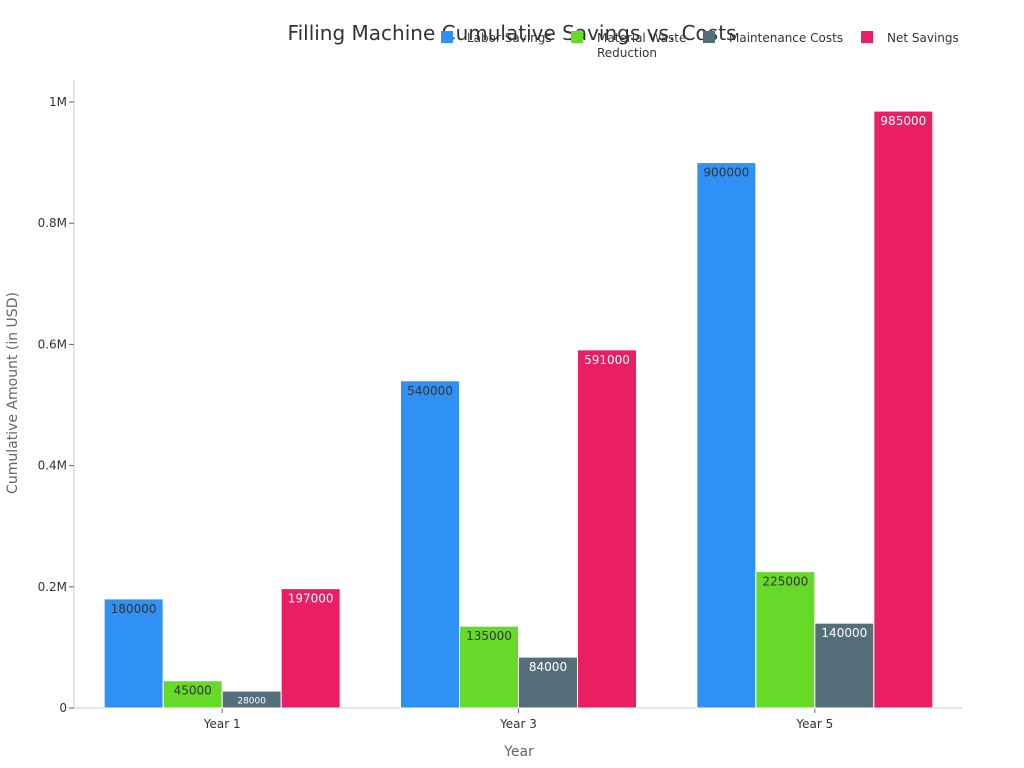 This screenshot has height=768, width=1024. Describe the element at coordinates (311, 599) in the screenshot. I see `bar-value-label: 197000` at that location.